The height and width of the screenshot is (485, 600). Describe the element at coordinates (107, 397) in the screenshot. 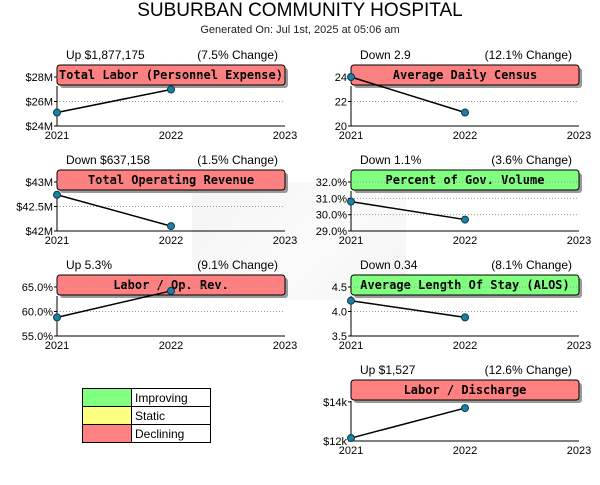

I see `legend-swatch-improving` at that location.